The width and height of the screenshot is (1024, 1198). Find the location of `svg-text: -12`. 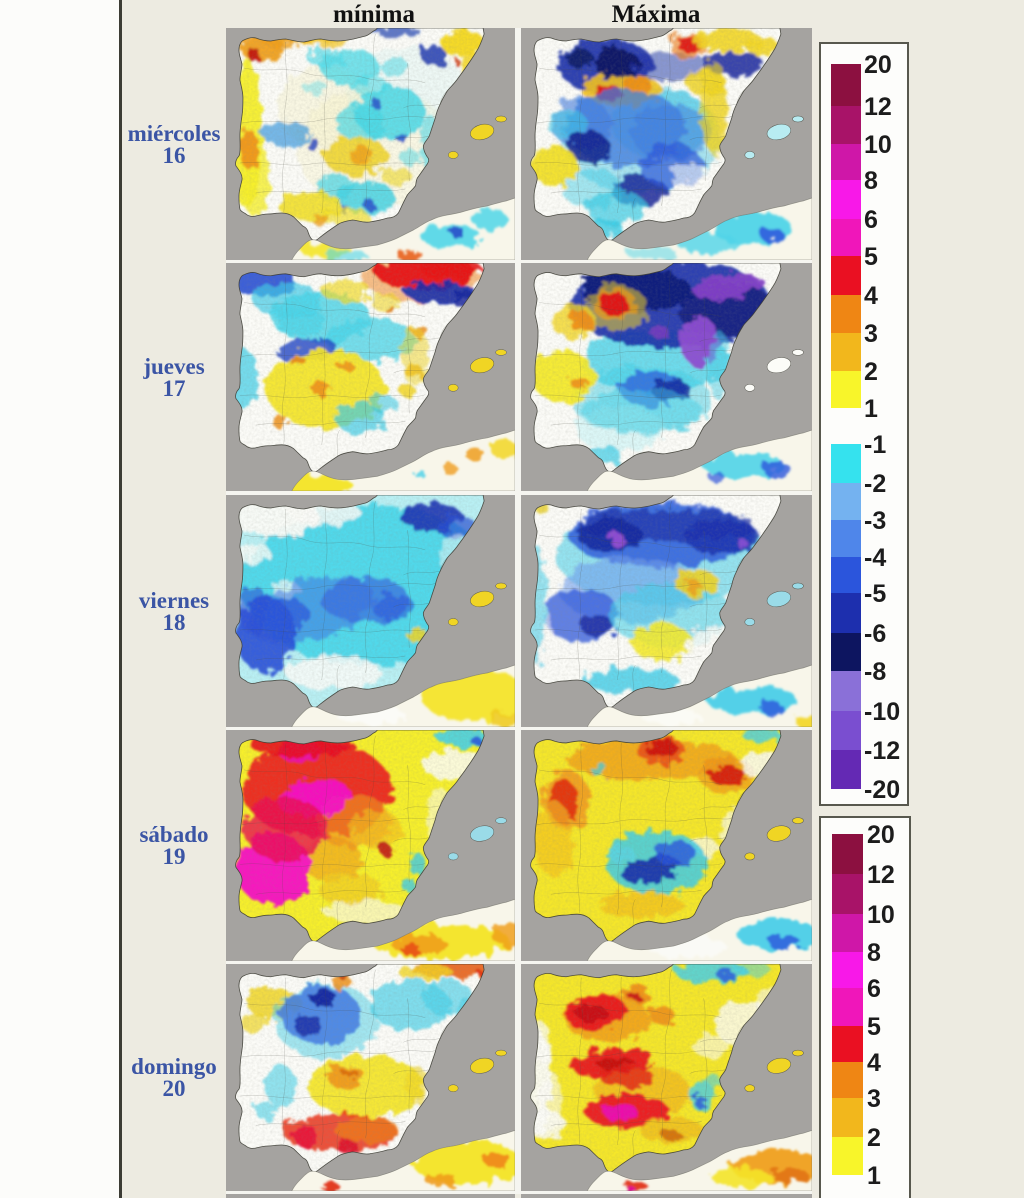

svg-text: -12 is located at coordinates (882, 751).